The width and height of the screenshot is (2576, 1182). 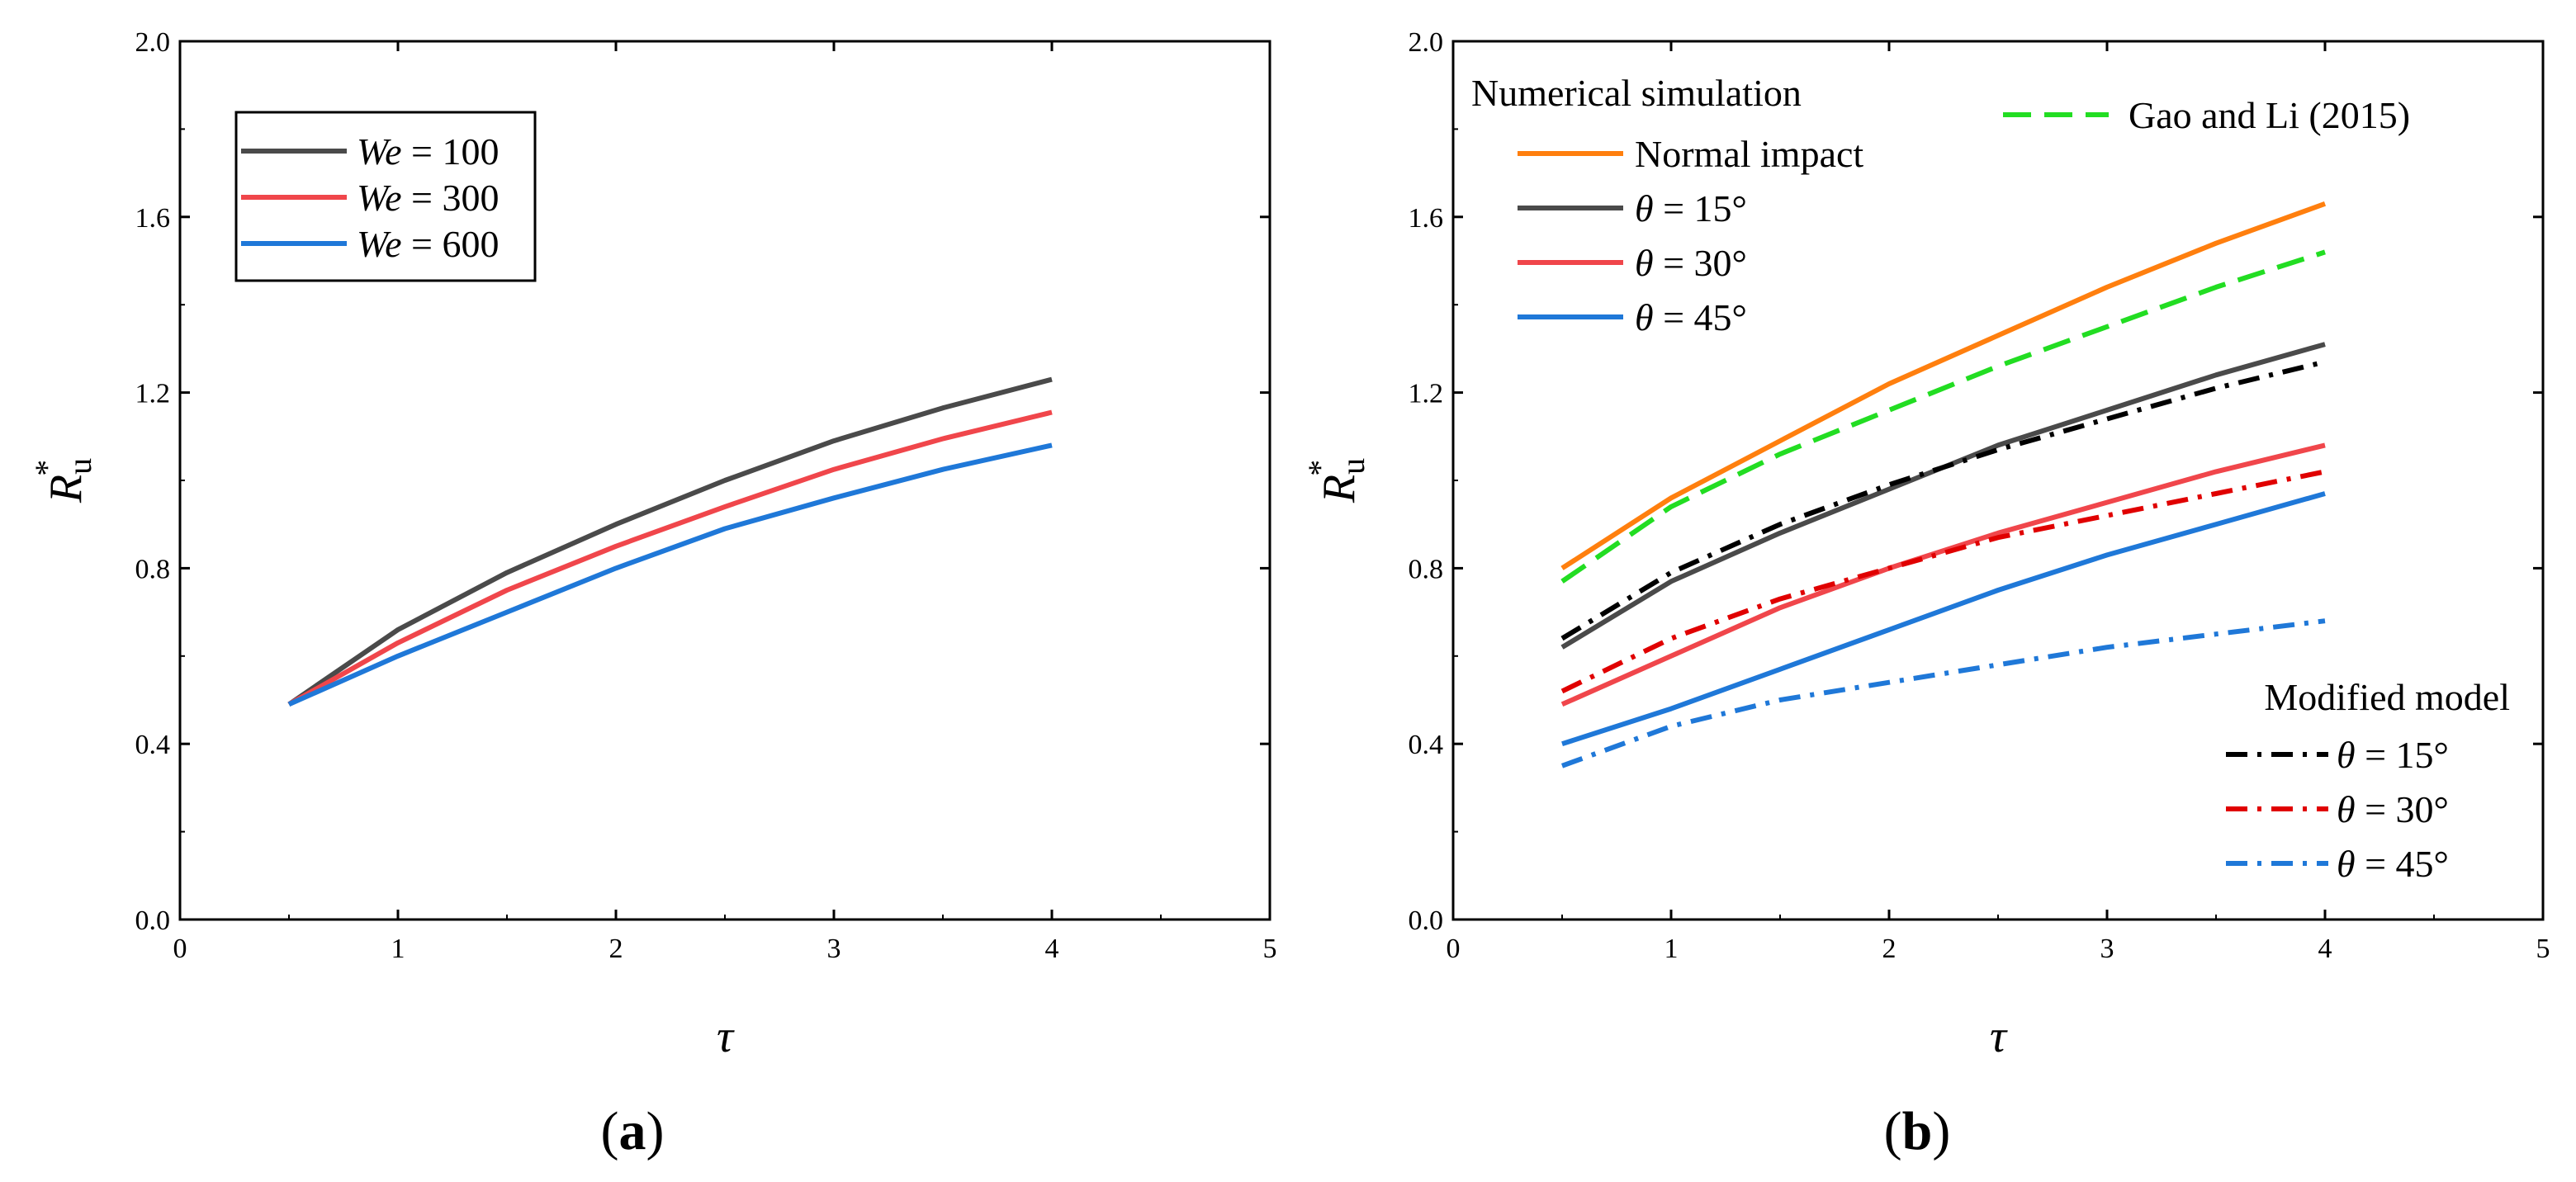 What do you see at coordinates (1943, 693) in the screenshot?
I see `series-line-modified--45` at bounding box center [1943, 693].